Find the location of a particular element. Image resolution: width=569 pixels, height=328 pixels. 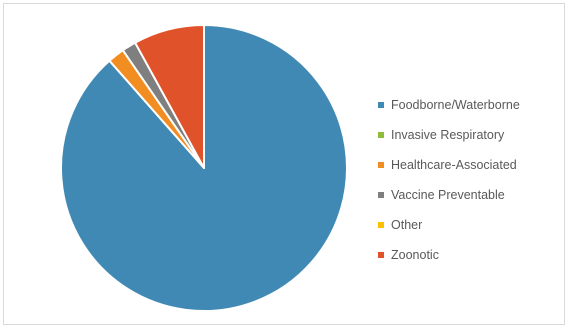

legend-label: Foodborne/Waterborne is located at coordinates (455, 105).